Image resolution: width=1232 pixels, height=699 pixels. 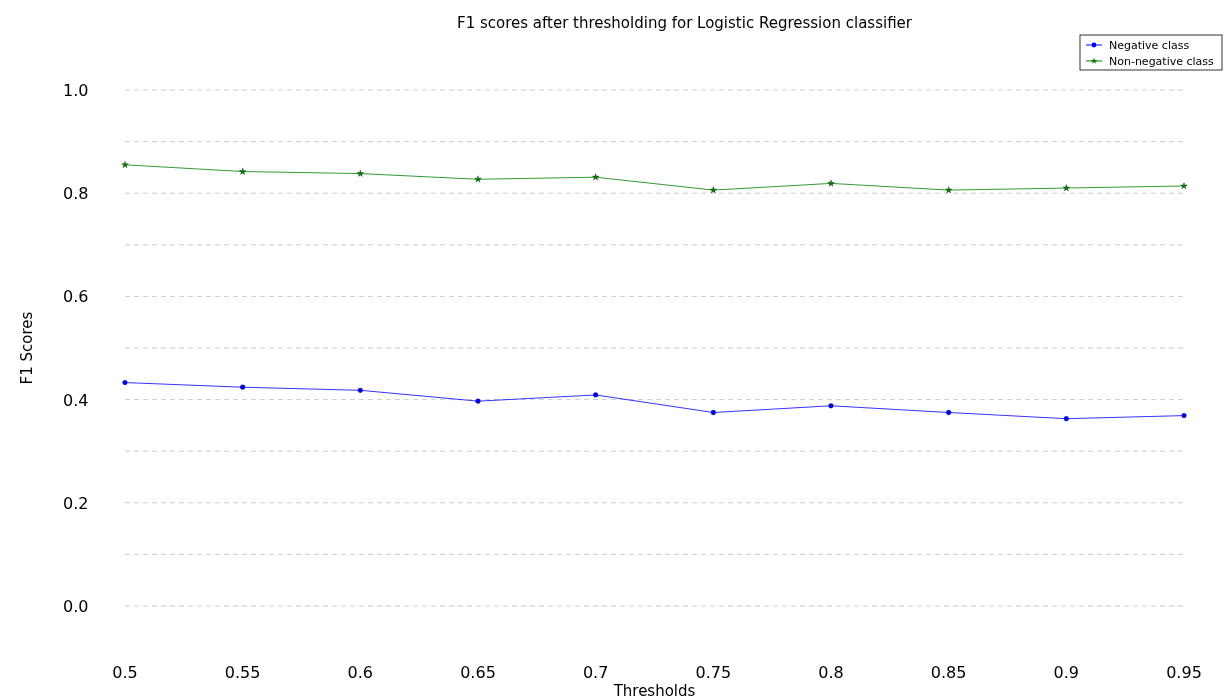 I want to click on y-tick-label: 0.8, so click(x=76, y=194).